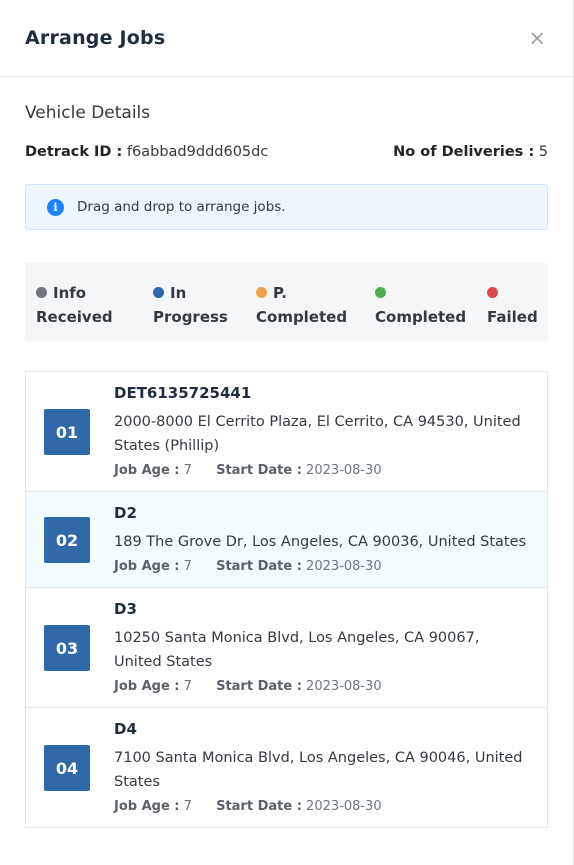 The image size is (574, 865). Describe the element at coordinates (197, 152) in the screenshot. I see `detrack-id-value: f6abbad9ddd605dc` at that location.